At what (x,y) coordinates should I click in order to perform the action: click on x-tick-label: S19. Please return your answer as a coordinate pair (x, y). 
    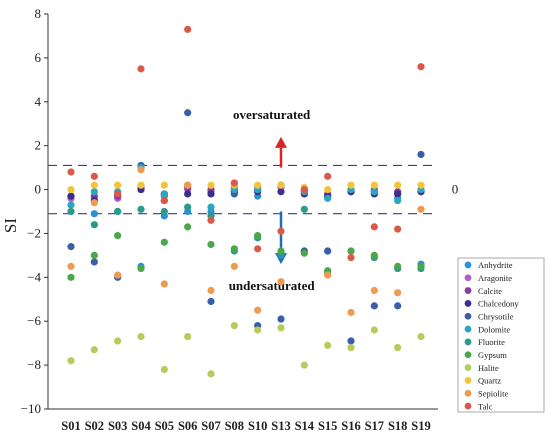
    Looking at the image, I should click on (420, 426).